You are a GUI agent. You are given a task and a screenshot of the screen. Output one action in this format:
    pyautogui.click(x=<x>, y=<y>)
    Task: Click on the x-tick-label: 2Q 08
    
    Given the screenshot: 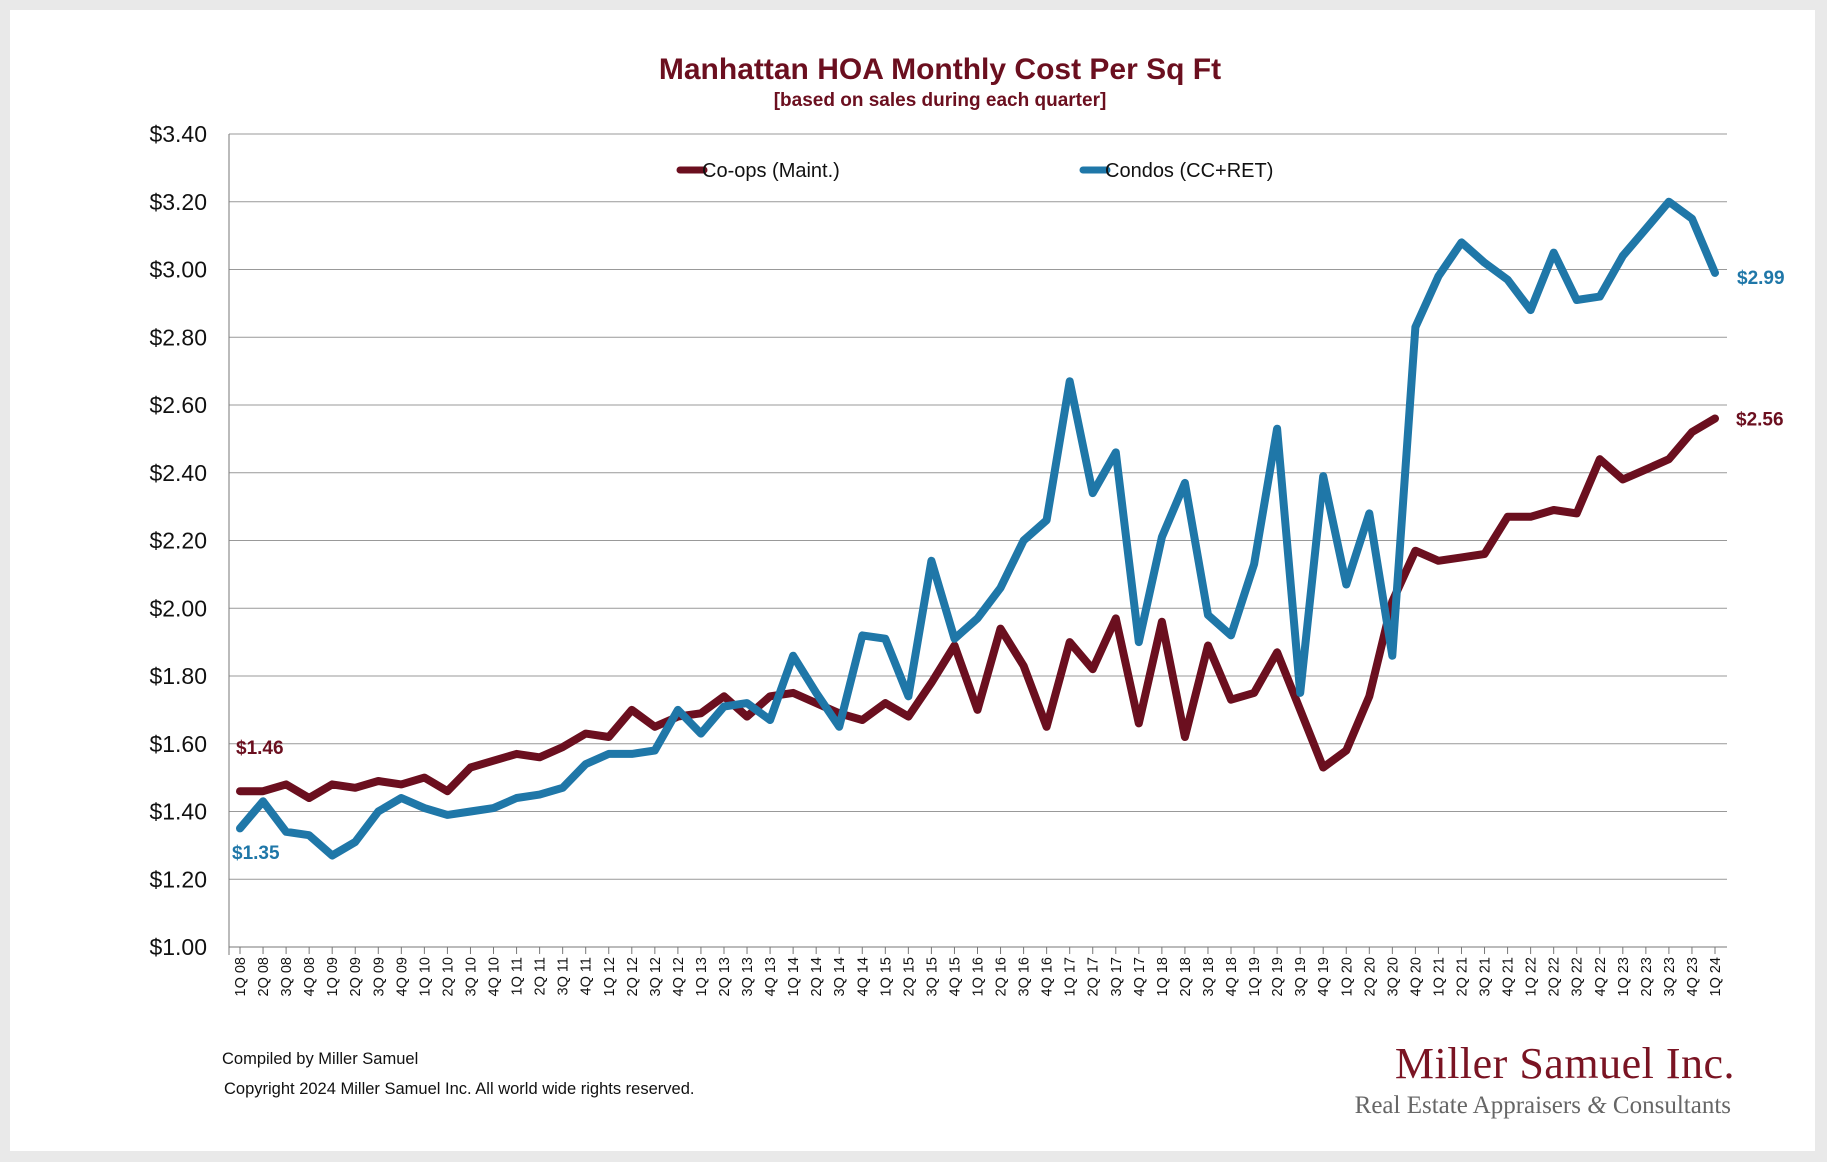 What is the action you would take?
    pyautogui.click(x=264, y=977)
    